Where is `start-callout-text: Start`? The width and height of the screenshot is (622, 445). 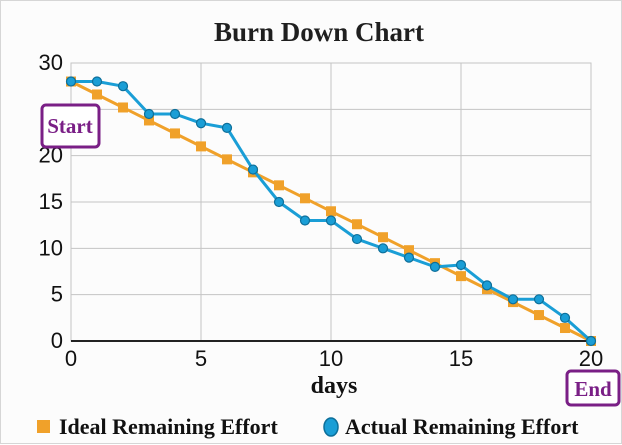
start-callout-text: Start is located at coordinates (70, 126).